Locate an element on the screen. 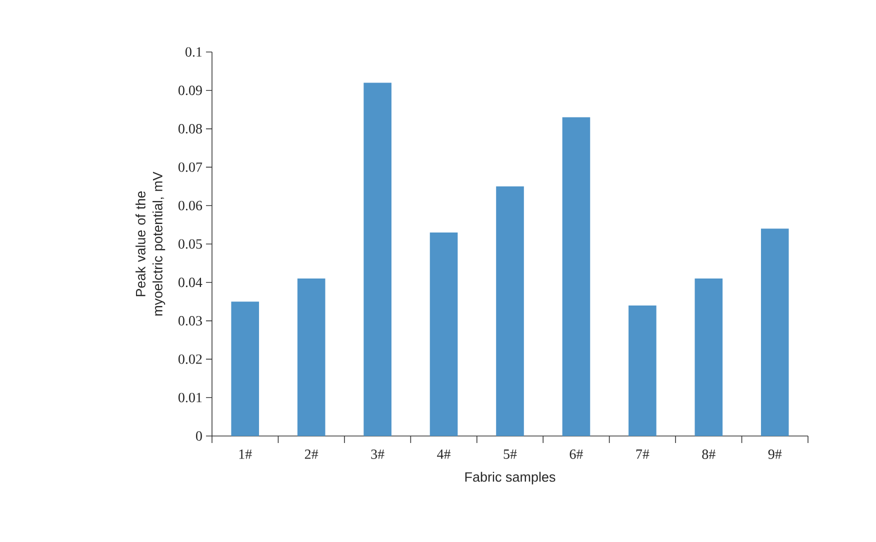  y-tick-label: 0.02 is located at coordinates (190, 359).